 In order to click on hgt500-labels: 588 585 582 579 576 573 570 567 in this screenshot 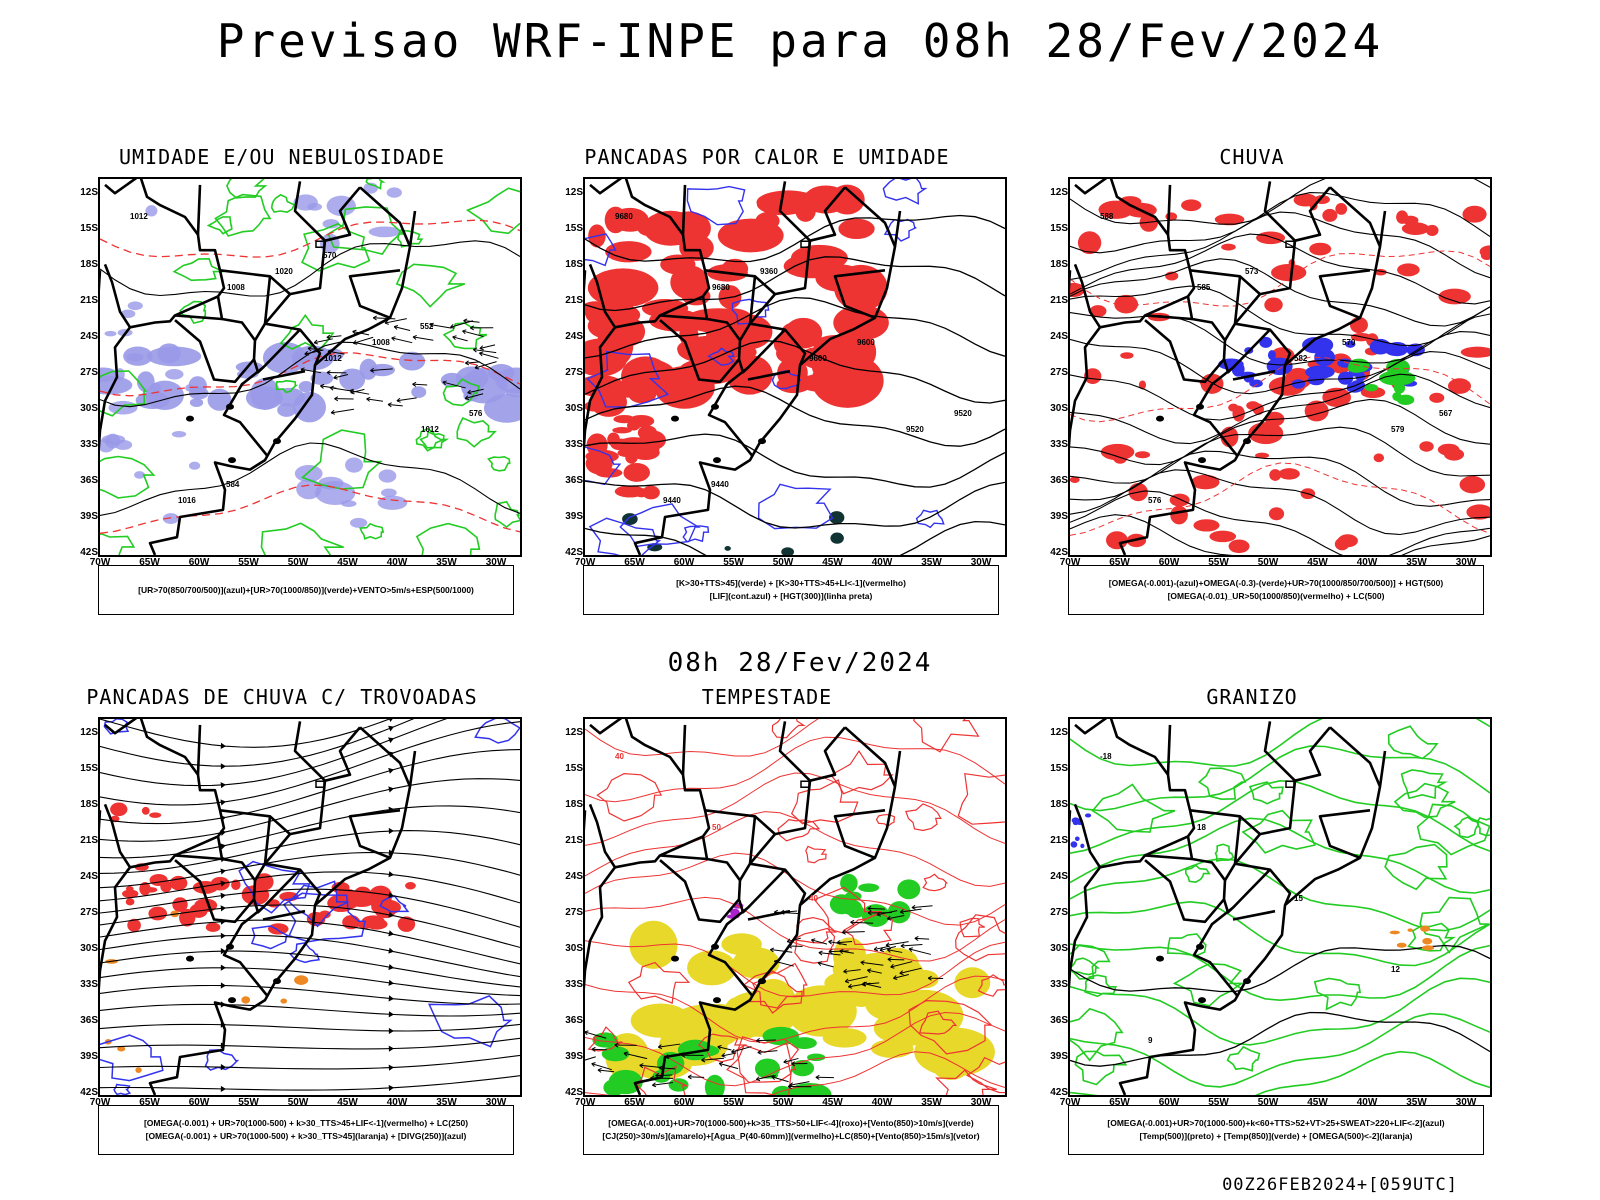, I will do `click(1276, 358)`.